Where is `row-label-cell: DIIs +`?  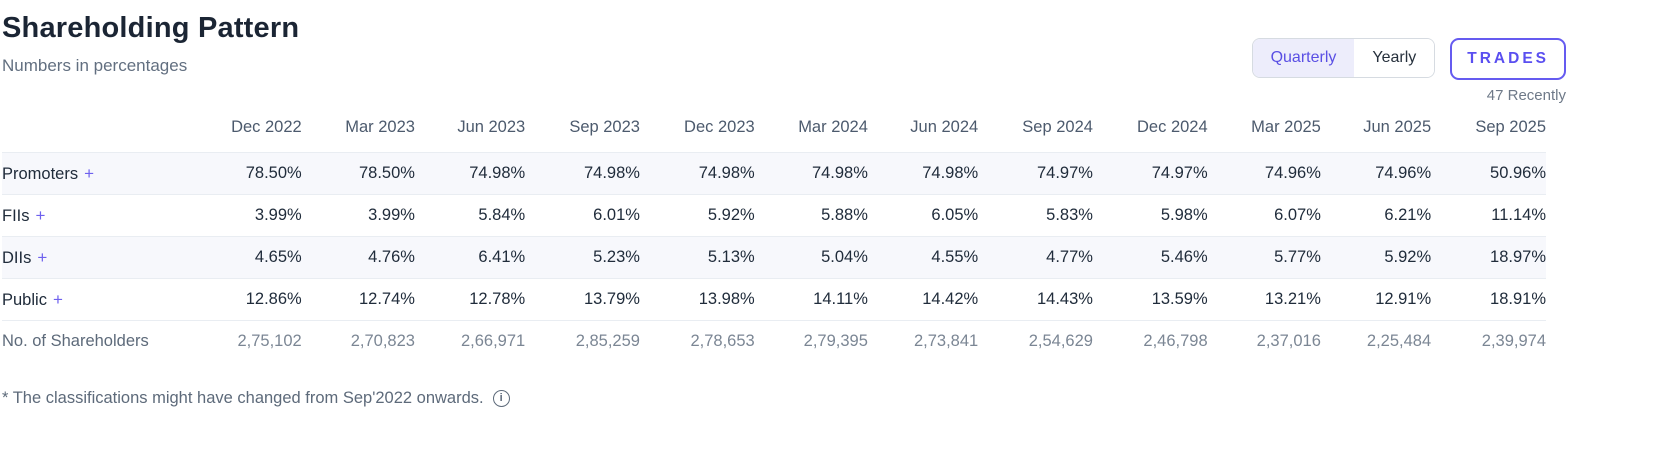
row-label-cell: DIIs + is located at coordinates (94, 257).